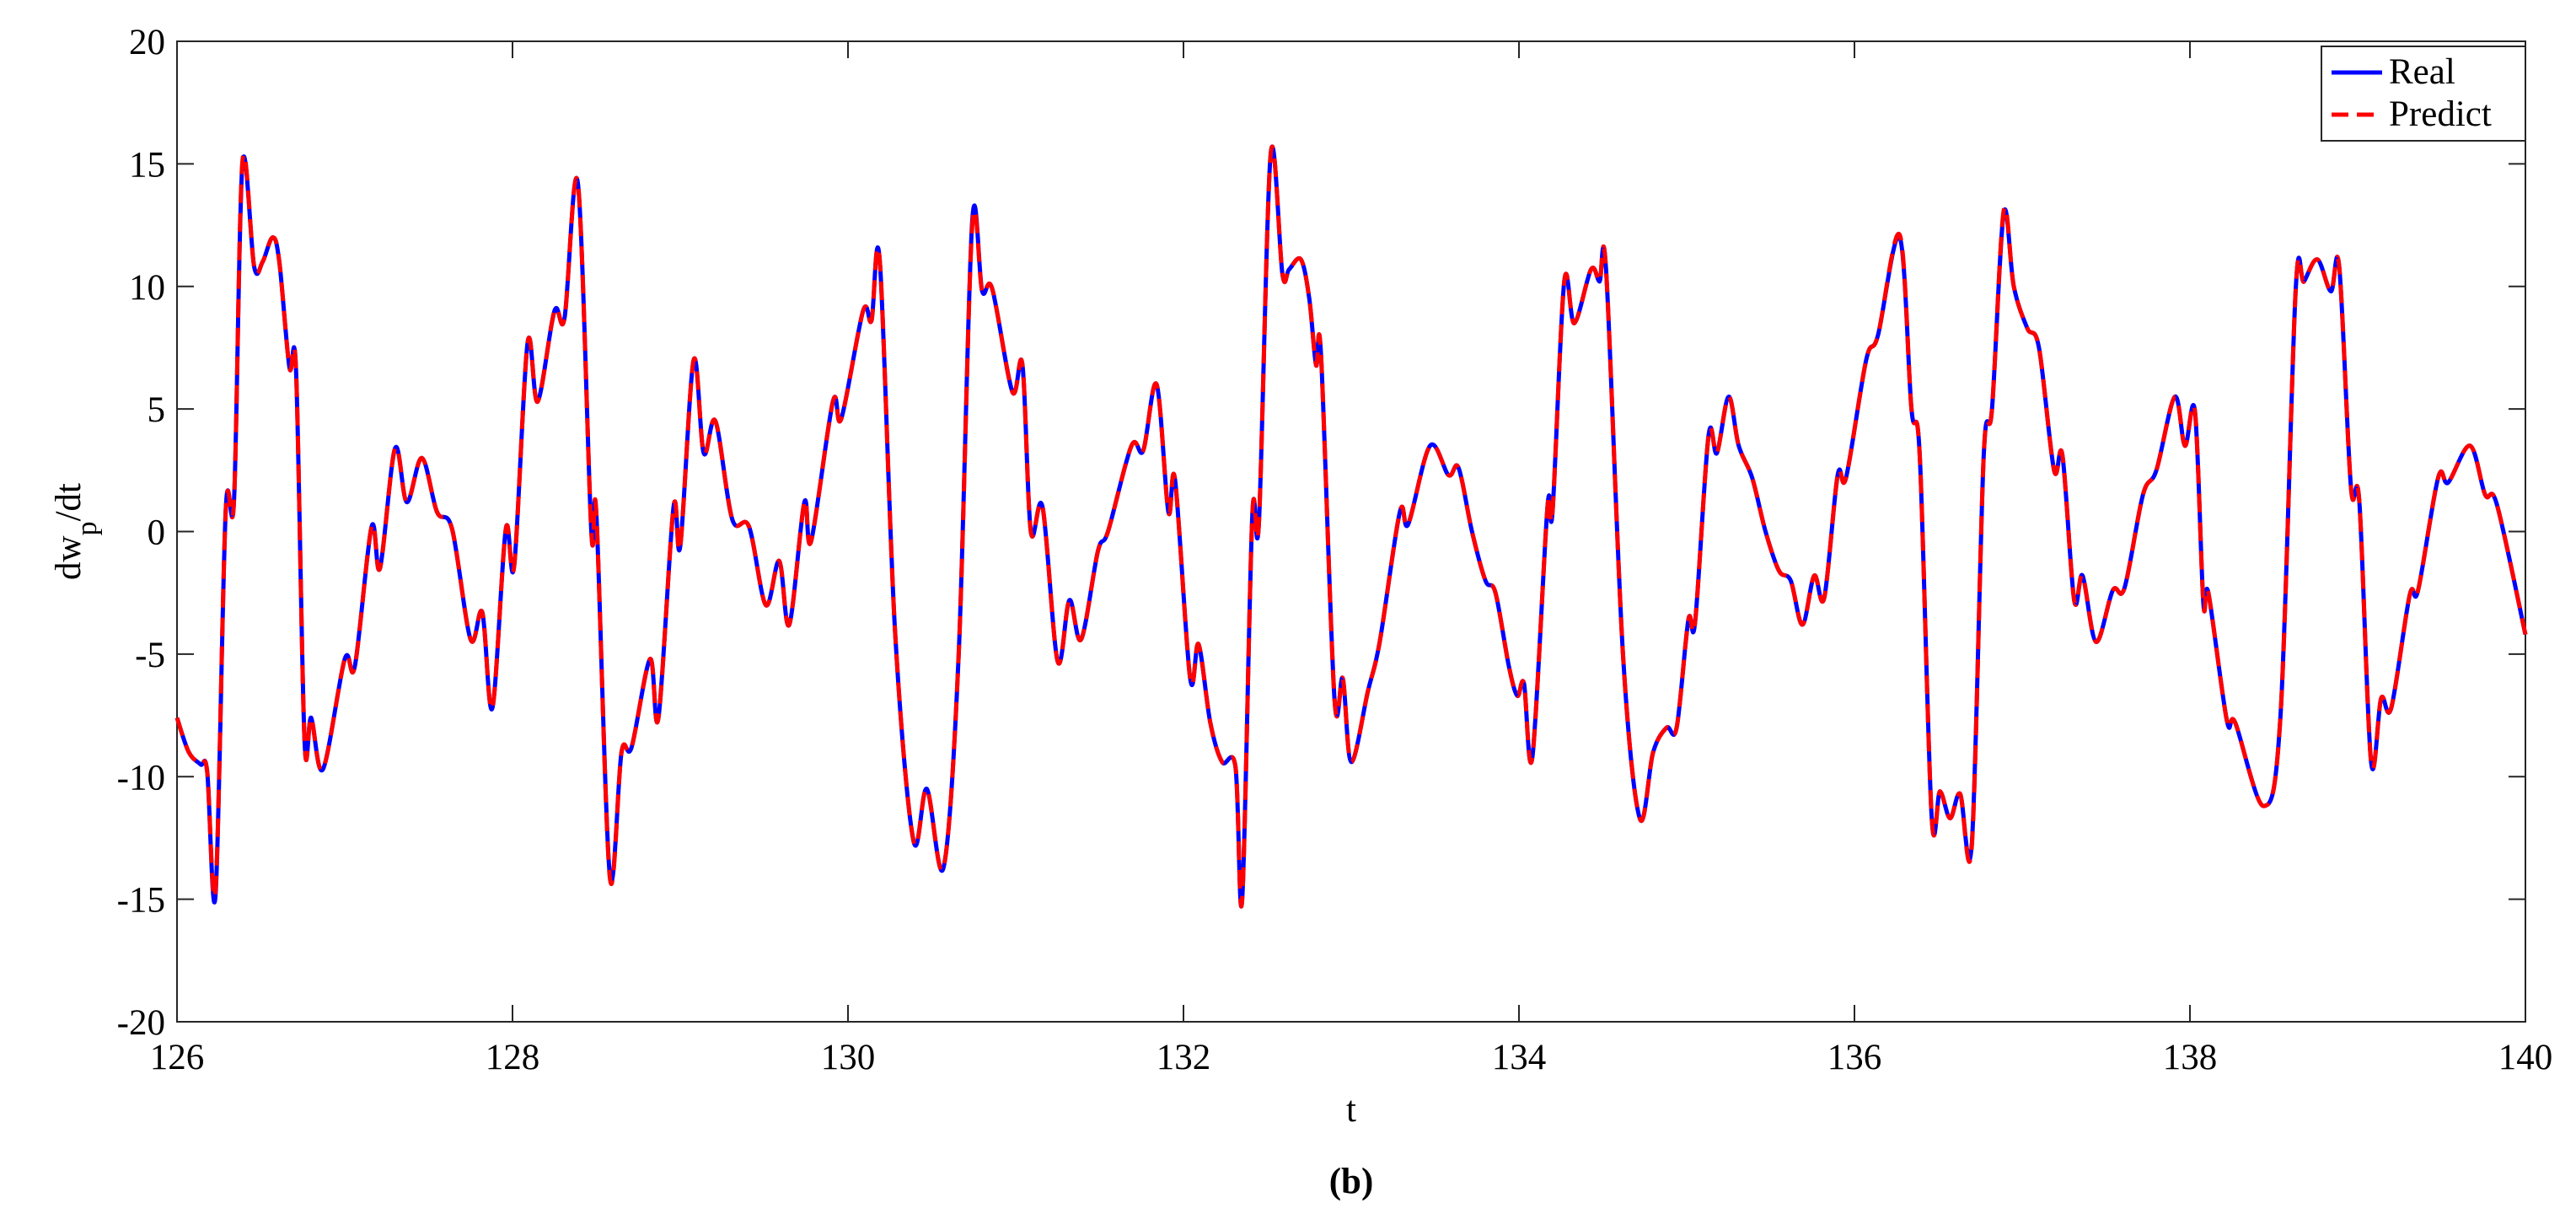 This screenshot has height=1230, width=2576. Describe the element at coordinates (2190, 1057) in the screenshot. I see `x-tick-label: 138` at that location.